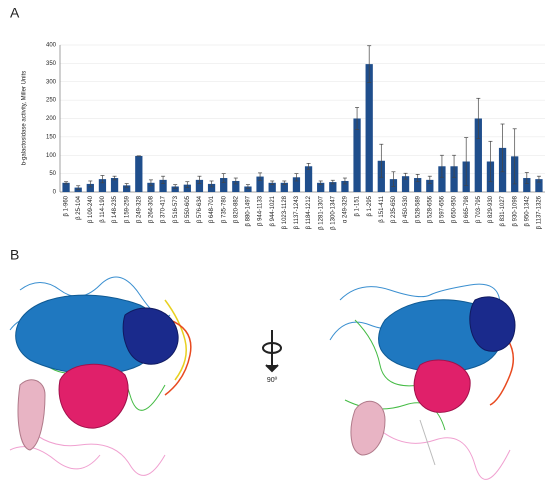  I want to click on y-tick-label: 300, so click(51, 82).